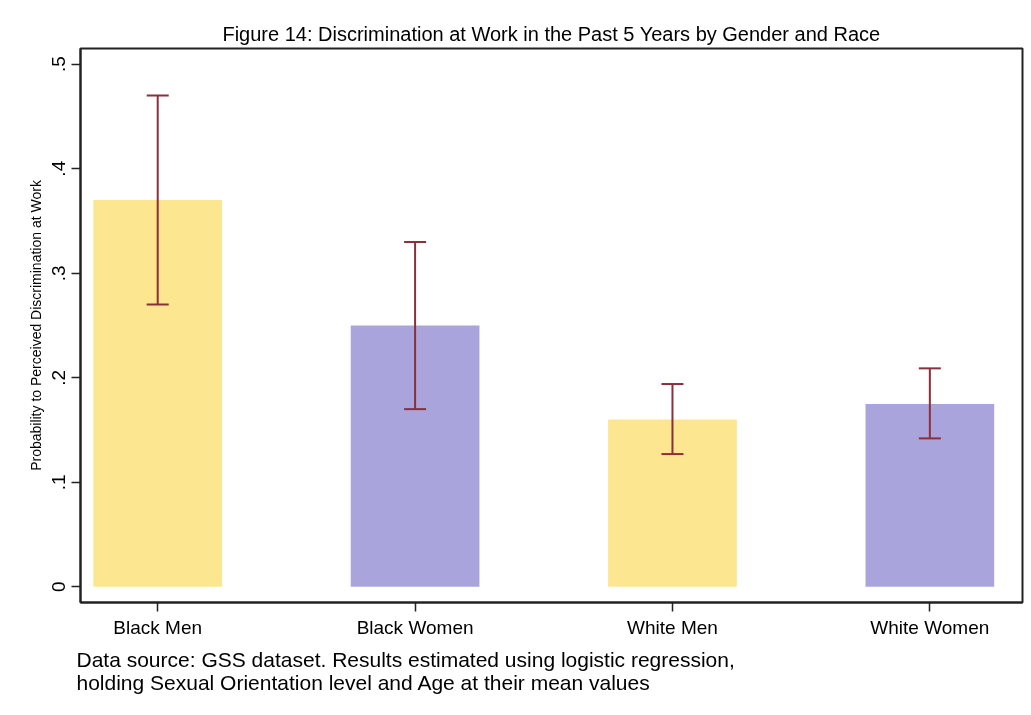 The image size is (1031, 715). What do you see at coordinates (551, 33) in the screenshot?
I see `chart-title: Figure 14: Discrimination at Work in the Past 5 Years by Gender and Race` at bounding box center [551, 33].